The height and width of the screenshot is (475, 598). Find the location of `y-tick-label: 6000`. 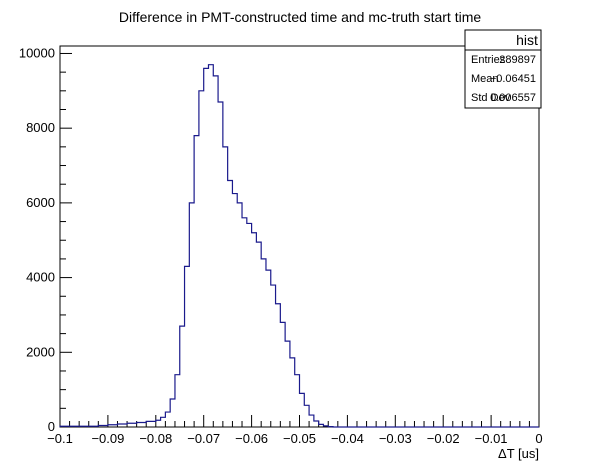

y-tick-label: 6000 is located at coordinates (40, 202).